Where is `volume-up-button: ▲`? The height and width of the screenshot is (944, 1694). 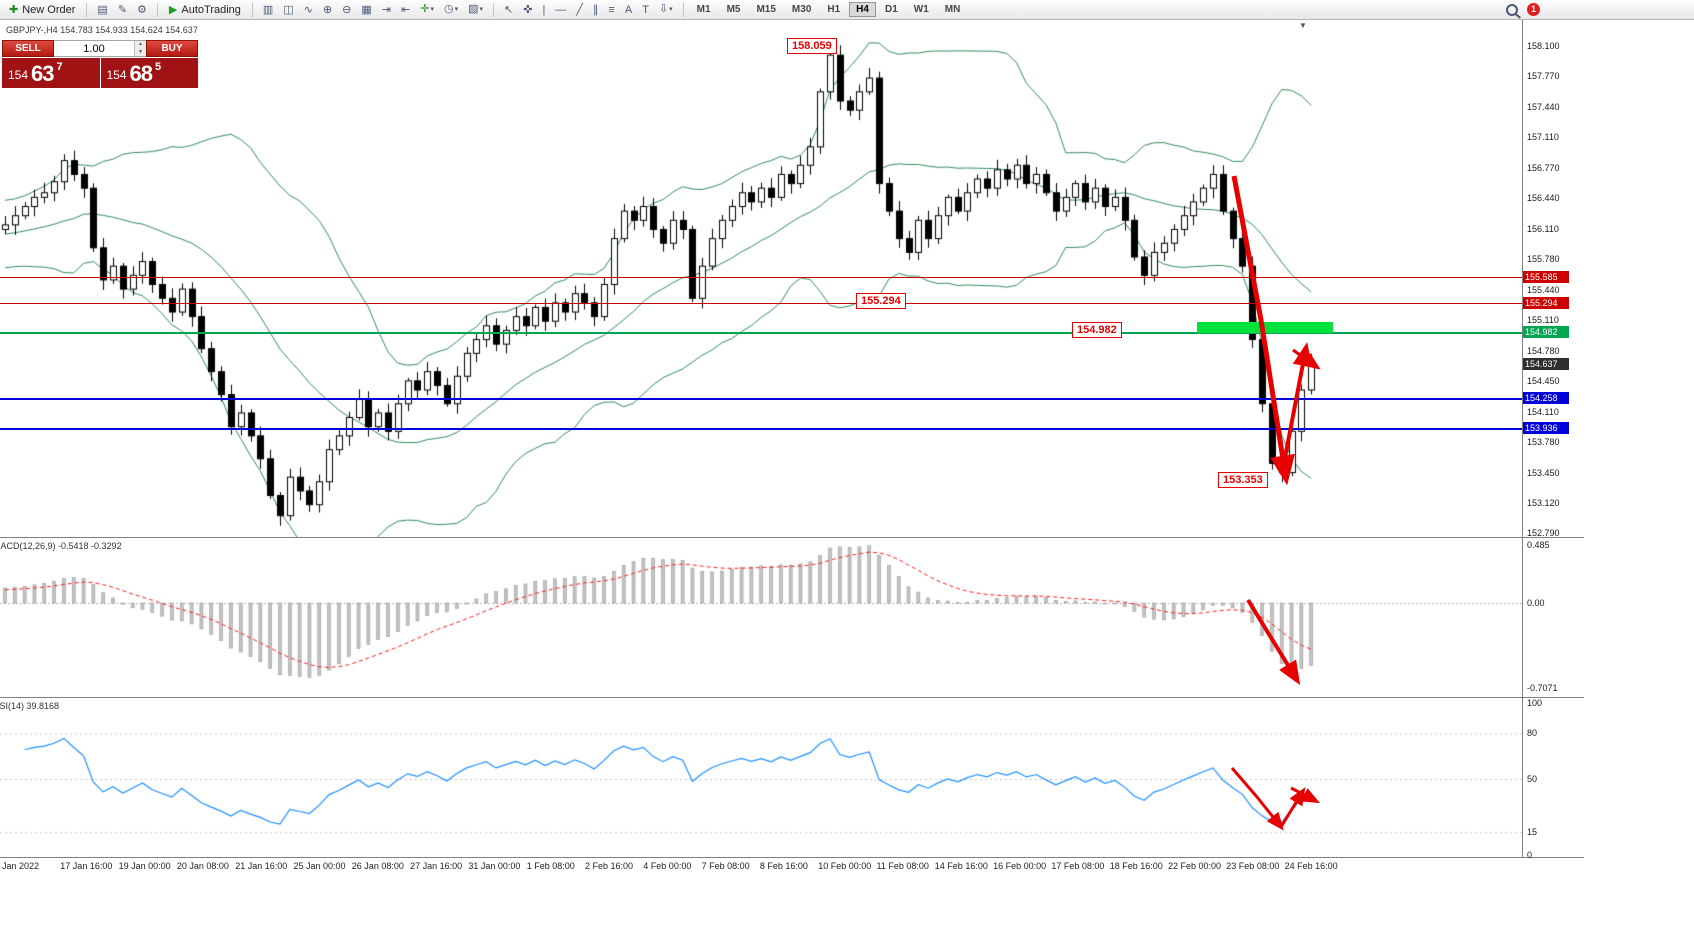
volume-up-button: ▲ is located at coordinates (140, 45).